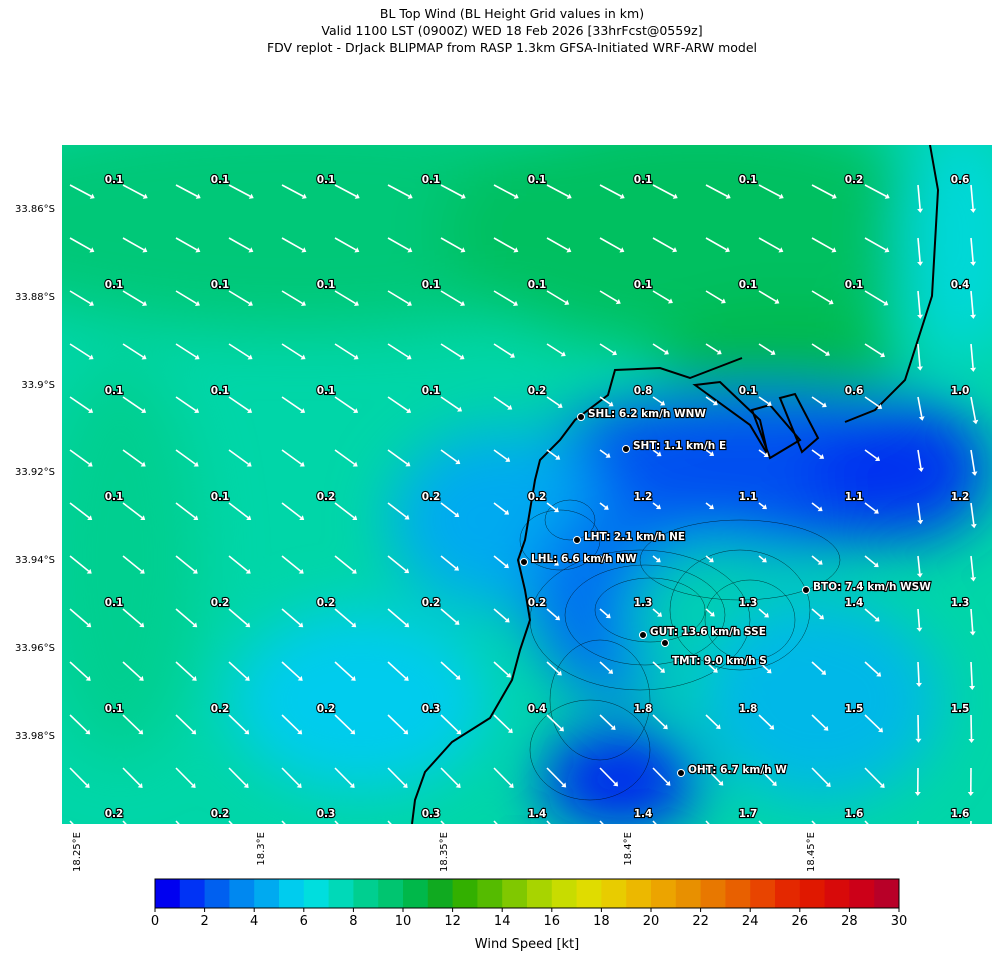 This screenshot has height=962, width=1001. Describe the element at coordinates (155, 921) in the screenshot. I see `colorbar-tick-label: 0` at that location.